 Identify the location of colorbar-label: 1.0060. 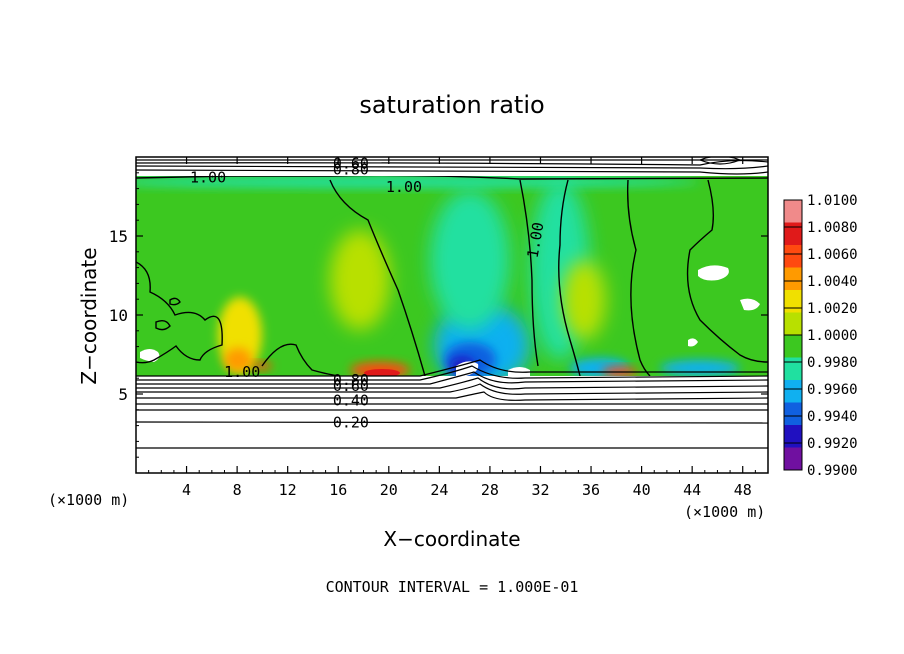
(832, 255).